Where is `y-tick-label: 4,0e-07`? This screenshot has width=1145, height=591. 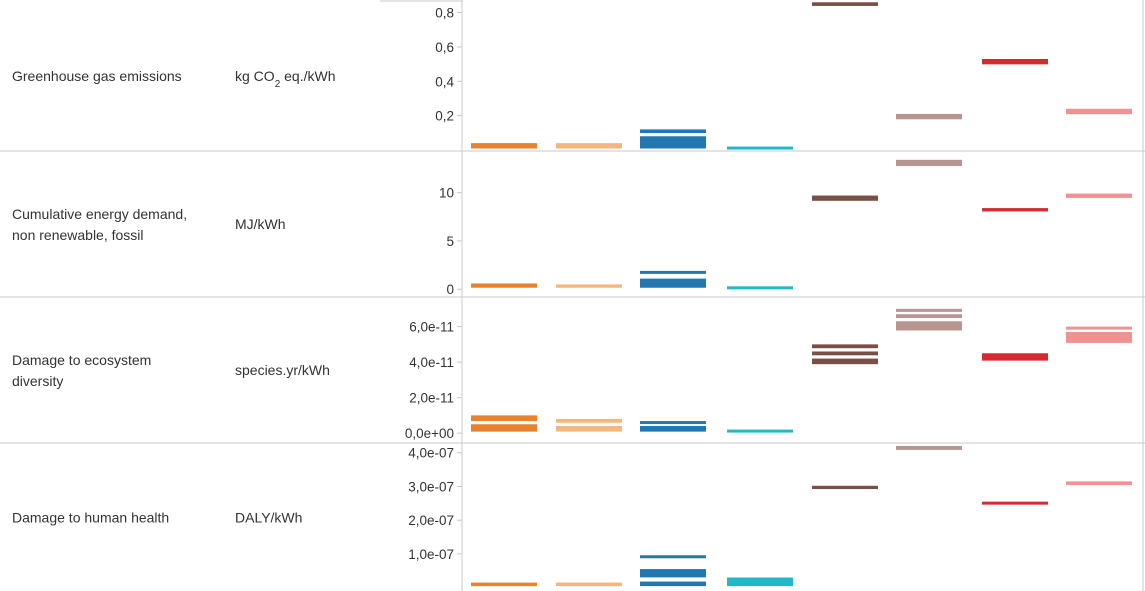
y-tick-label: 4,0e-07 is located at coordinates (431, 453).